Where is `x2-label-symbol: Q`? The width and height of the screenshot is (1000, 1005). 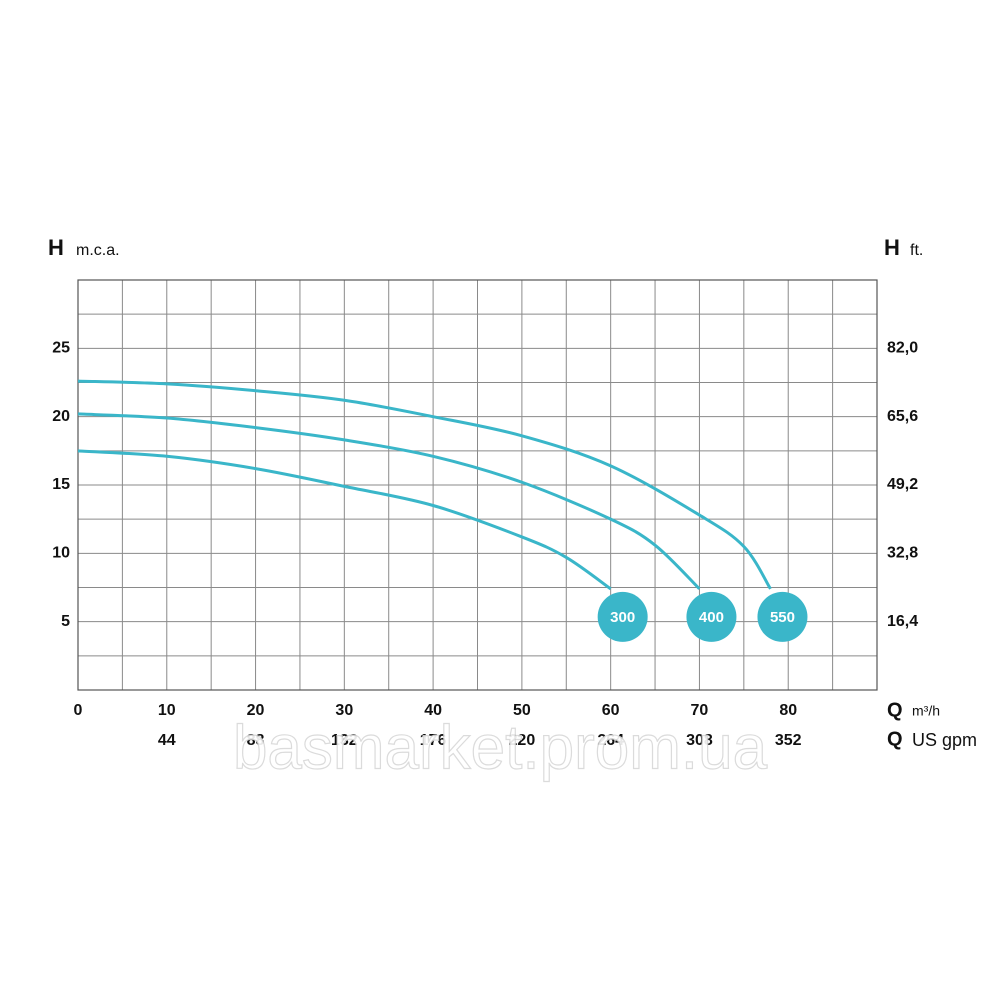
x2-label-symbol: Q is located at coordinates (895, 739).